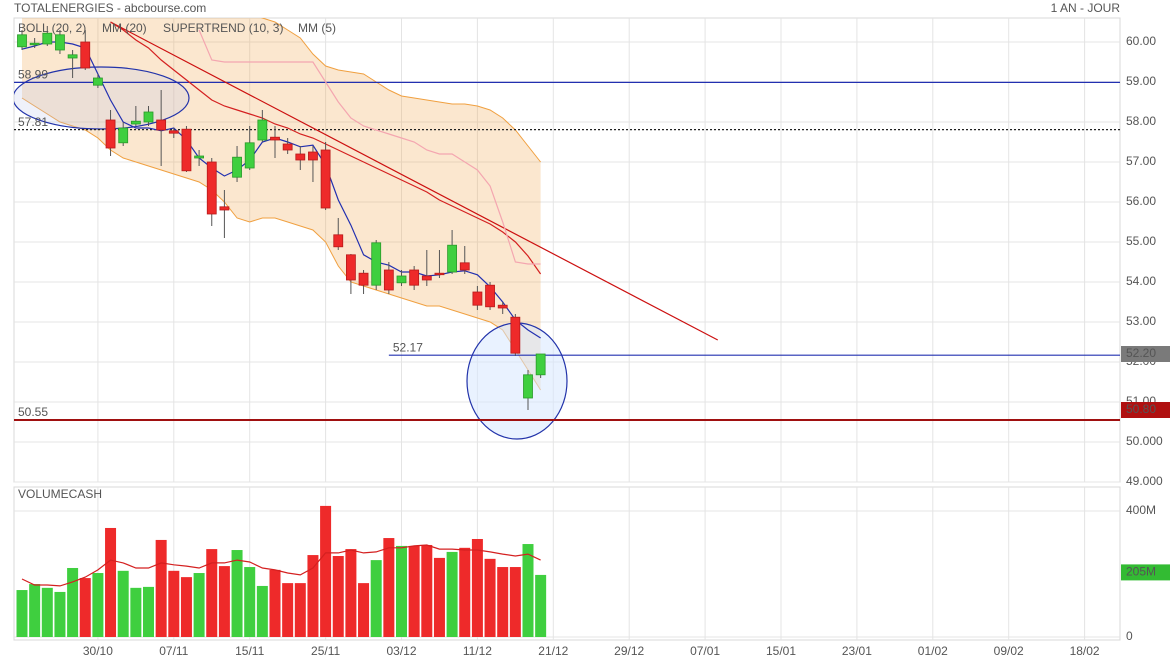  What do you see at coordinates (1141, 241) in the screenshot?
I see `y-tick-label: 55.00` at bounding box center [1141, 241].